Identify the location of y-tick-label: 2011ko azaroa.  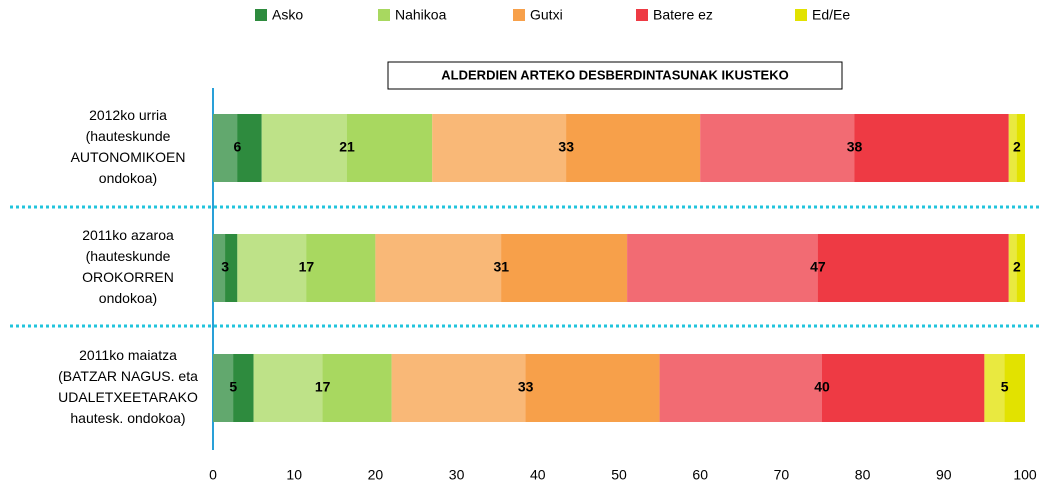
(128, 235).